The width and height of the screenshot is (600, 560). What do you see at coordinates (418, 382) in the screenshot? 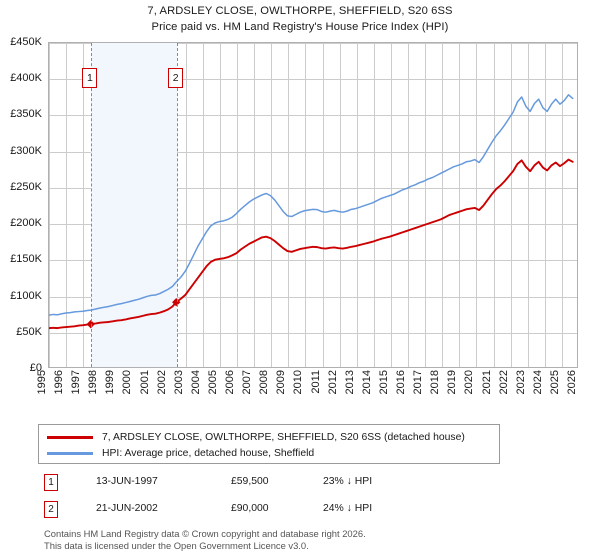
I see `x-axis-tick-label: 2017` at bounding box center [418, 382].